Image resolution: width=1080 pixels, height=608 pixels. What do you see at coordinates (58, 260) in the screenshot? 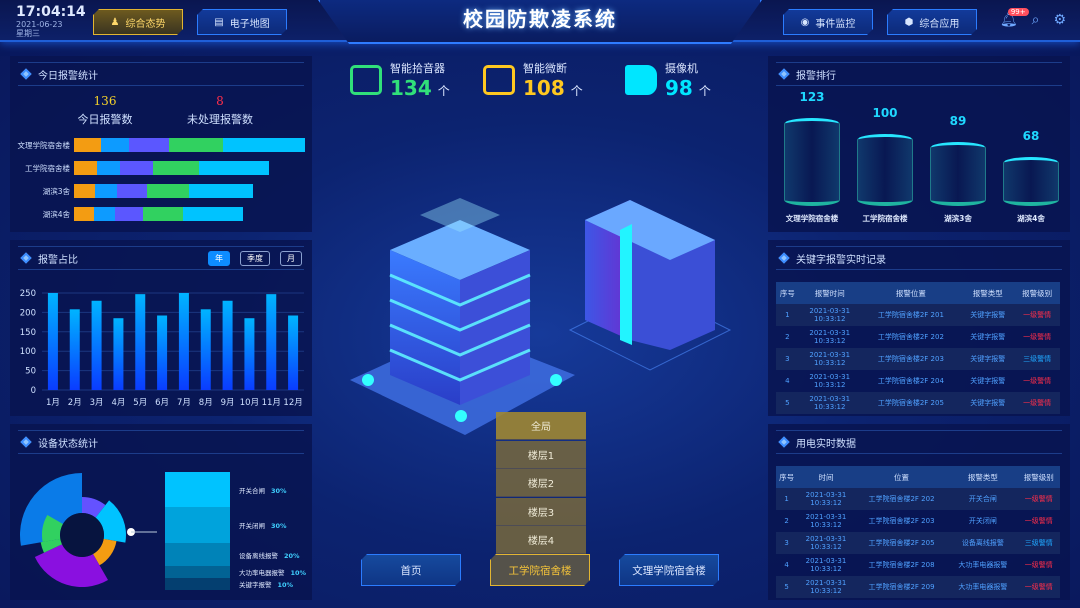
I see `panel-title: 报警占比` at bounding box center [58, 260].